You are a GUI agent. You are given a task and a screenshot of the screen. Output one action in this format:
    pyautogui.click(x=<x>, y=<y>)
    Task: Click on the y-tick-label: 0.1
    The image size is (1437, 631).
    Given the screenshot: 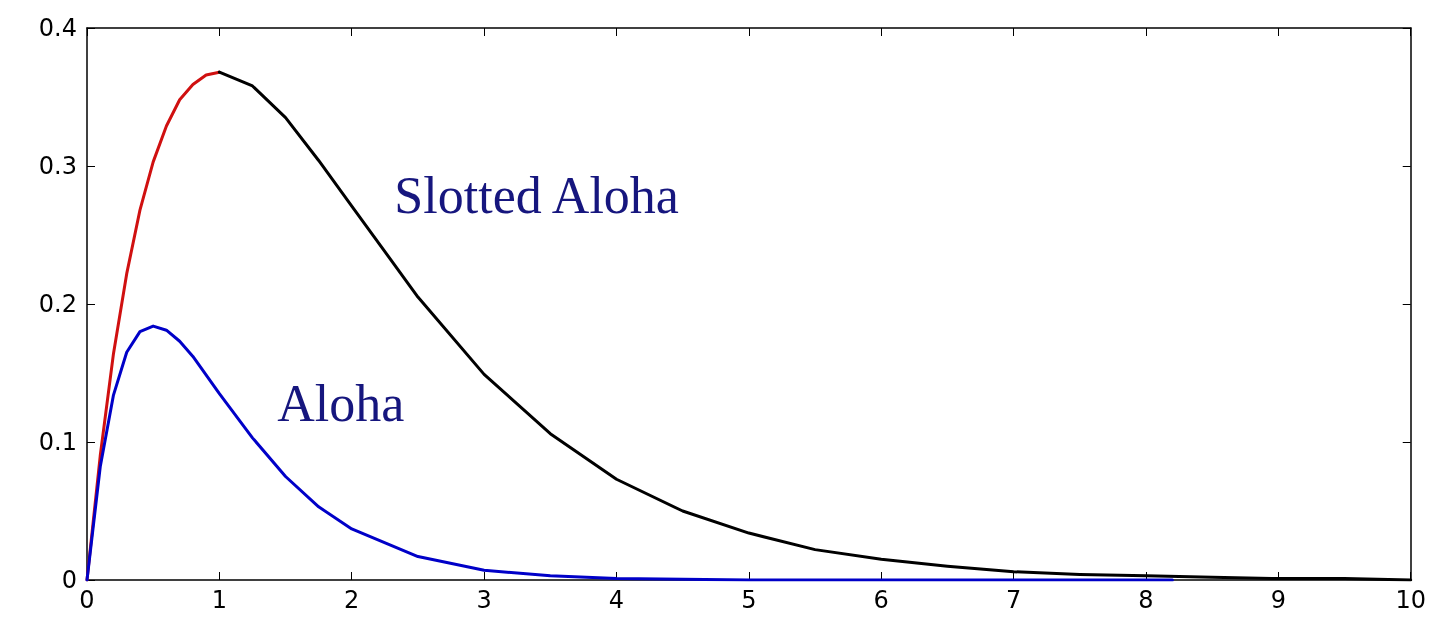 What is the action you would take?
    pyautogui.click(x=57, y=442)
    